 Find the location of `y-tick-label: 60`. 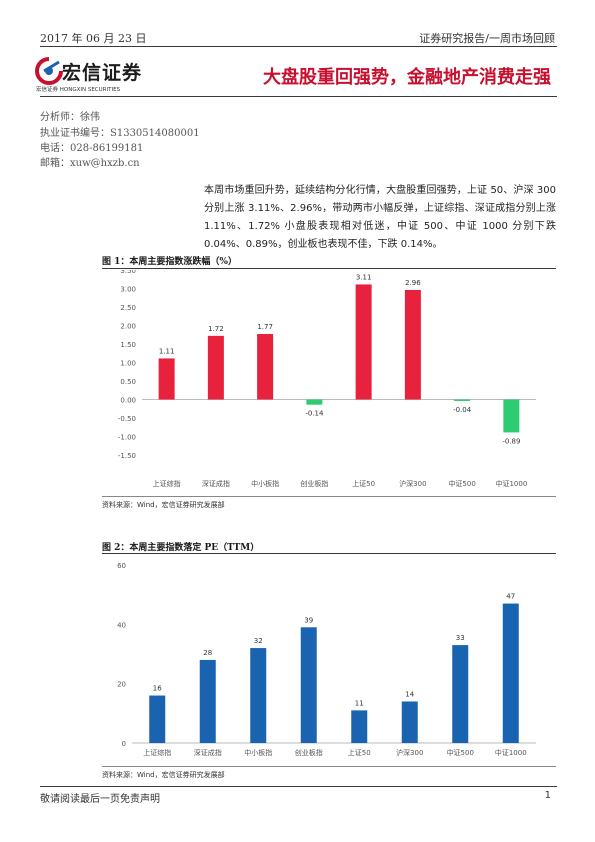

y-tick-label: 60 is located at coordinates (121, 566).